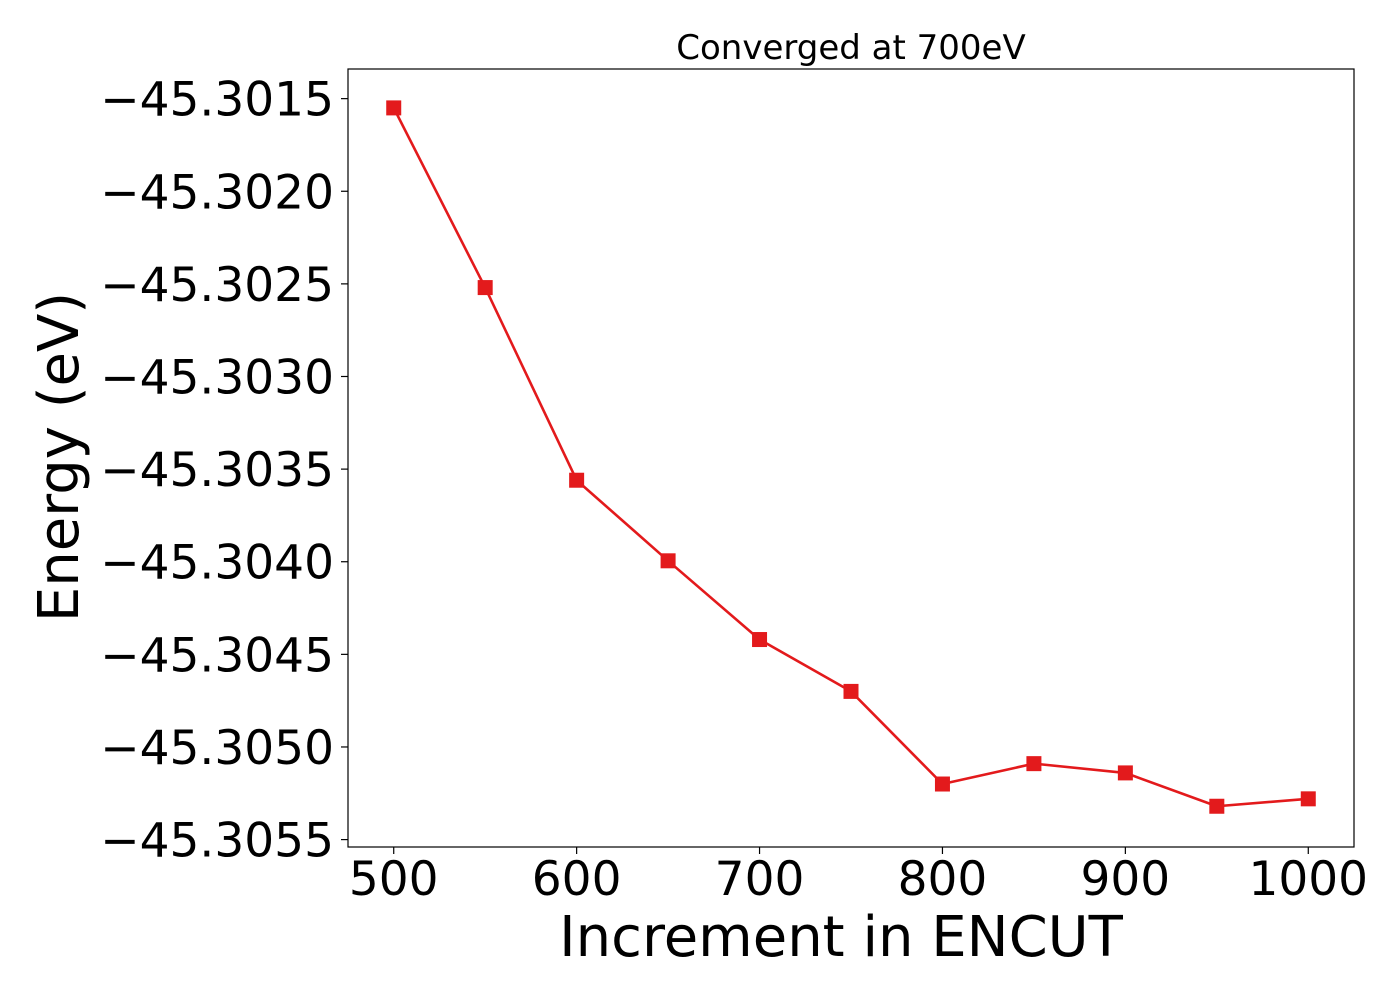  What do you see at coordinates (217, 563) in the screenshot?
I see `y-tick-label: −45.3040` at bounding box center [217, 563].